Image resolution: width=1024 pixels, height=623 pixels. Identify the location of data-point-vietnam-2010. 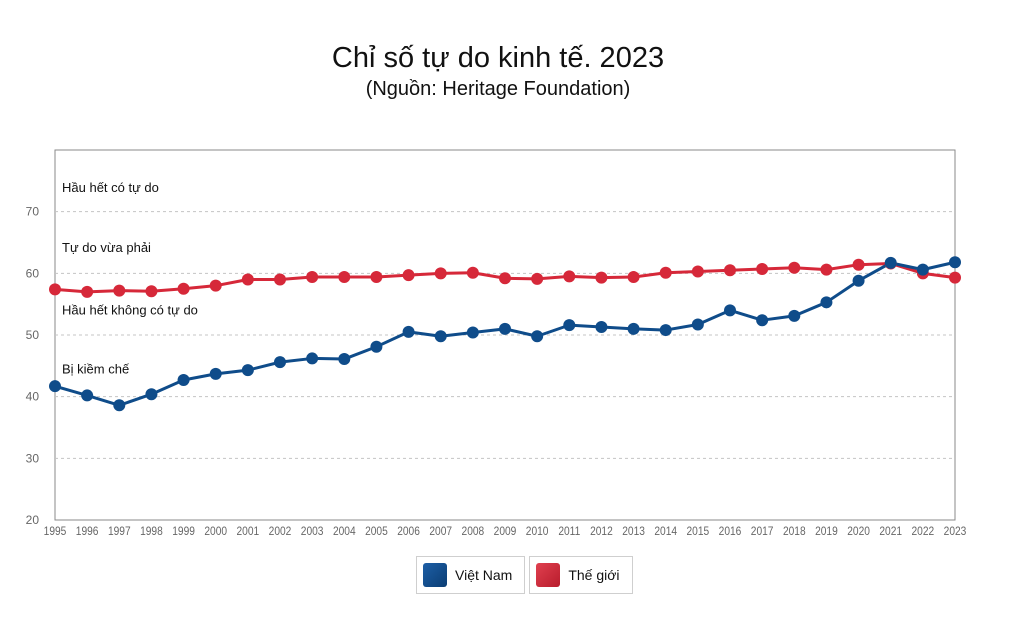
(537, 336).